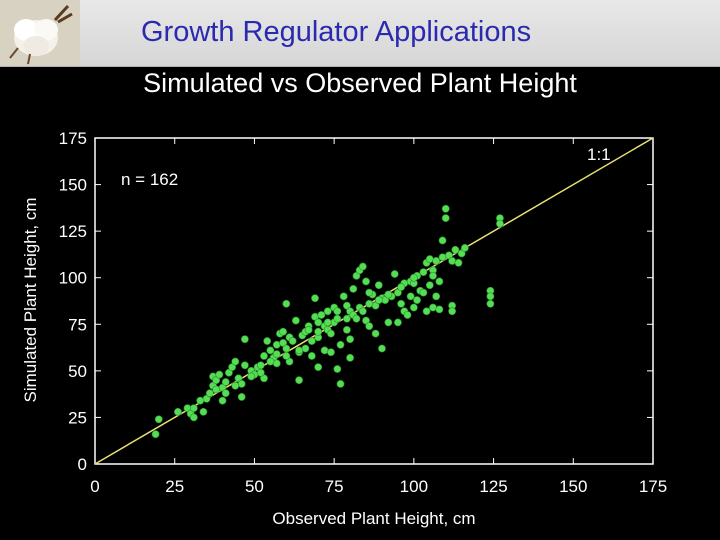 The width and height of the screenshot is (720, 540). I want to click on x-axis-title: Observed Plant Height, cm, so click(373, 518).